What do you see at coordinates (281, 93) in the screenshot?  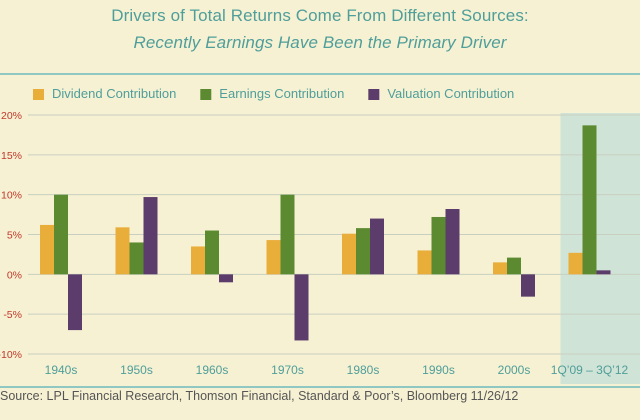 I see `legend-label: Earnings Contribution` at bounding box center [281, 93].